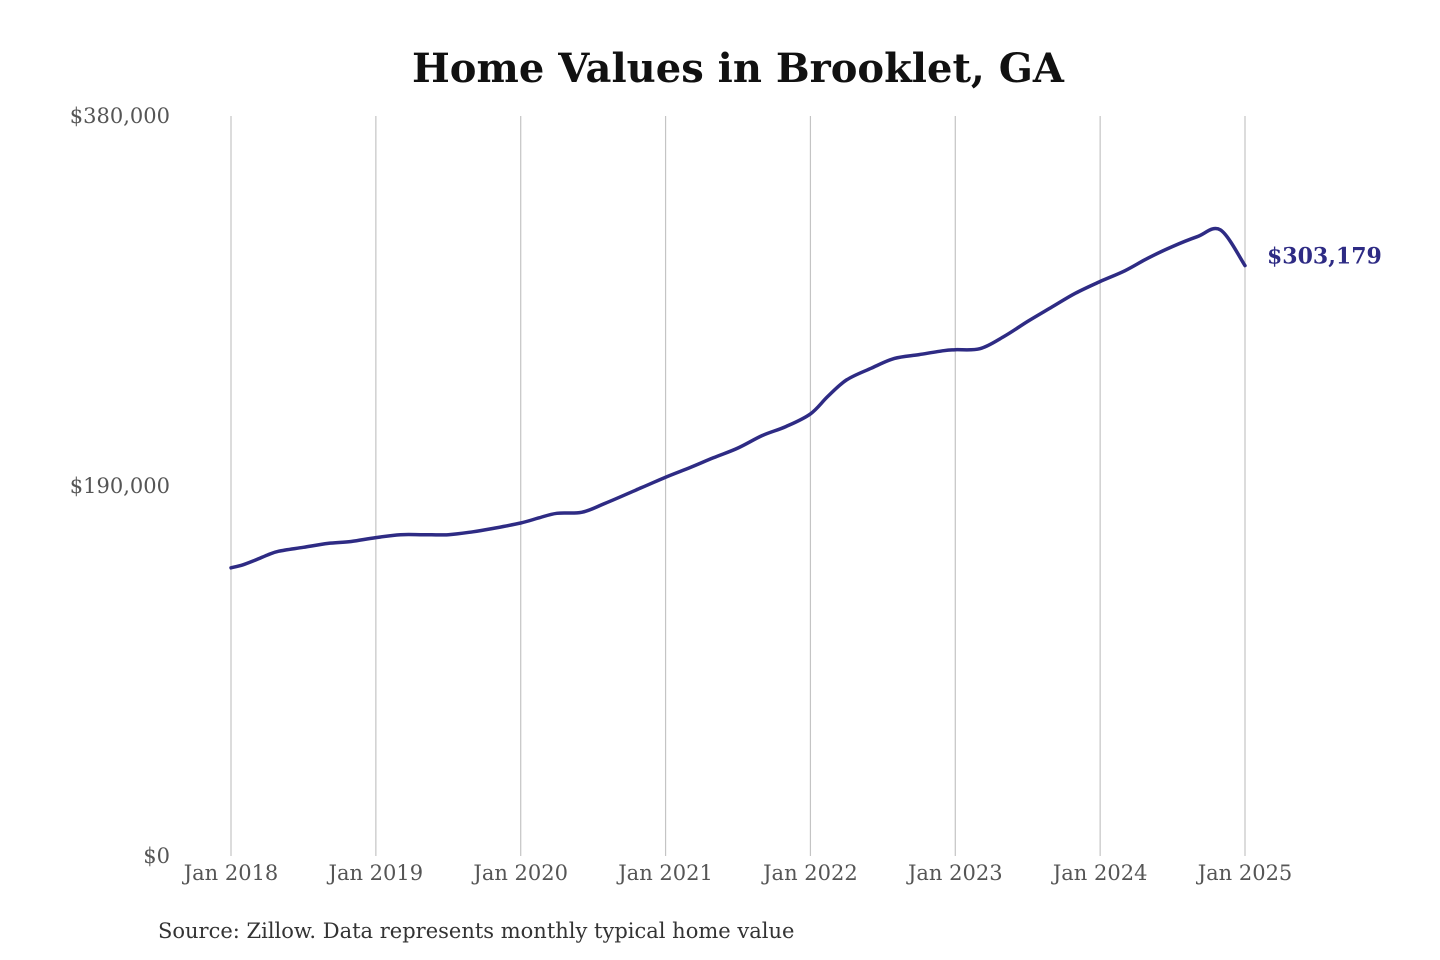 This screenshot has height=960, width=1440. Describe the element at coordinates (738, 68) in the screenshot. I see `chart-title: Home Values in Brooklet, GA` at that location.